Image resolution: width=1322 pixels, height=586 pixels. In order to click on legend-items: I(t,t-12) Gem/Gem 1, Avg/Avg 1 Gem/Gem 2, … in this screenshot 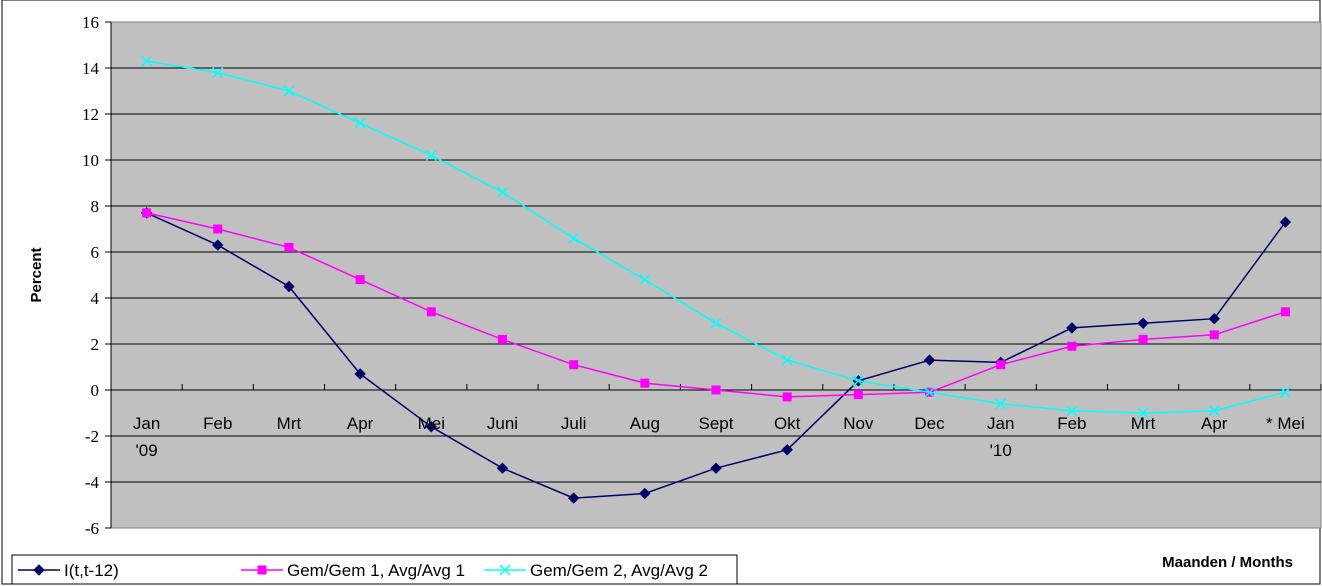, I will do `click(363, 570)`.